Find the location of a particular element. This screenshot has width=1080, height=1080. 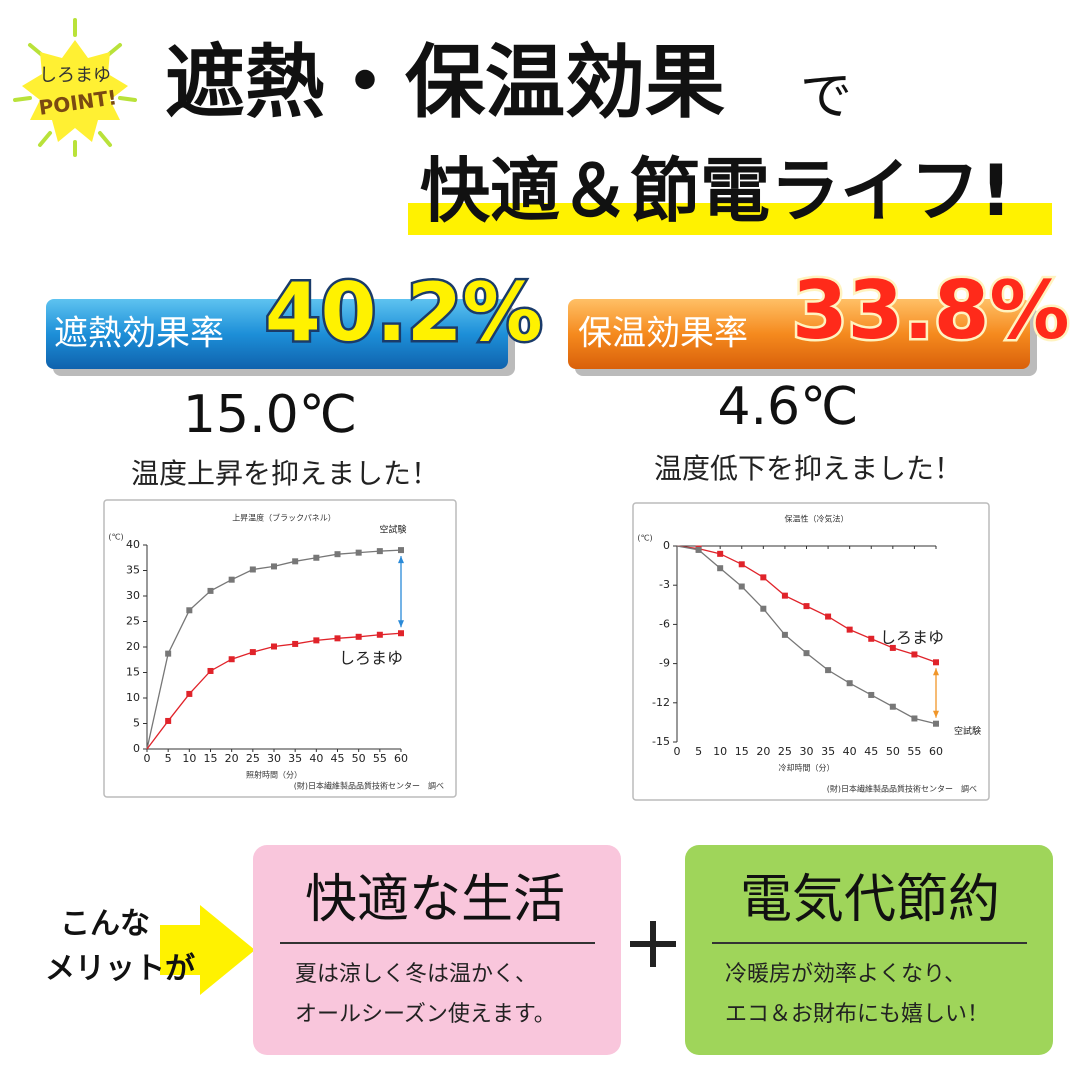

merit-title: 電気代節約 is located at coordinates (870, 900).